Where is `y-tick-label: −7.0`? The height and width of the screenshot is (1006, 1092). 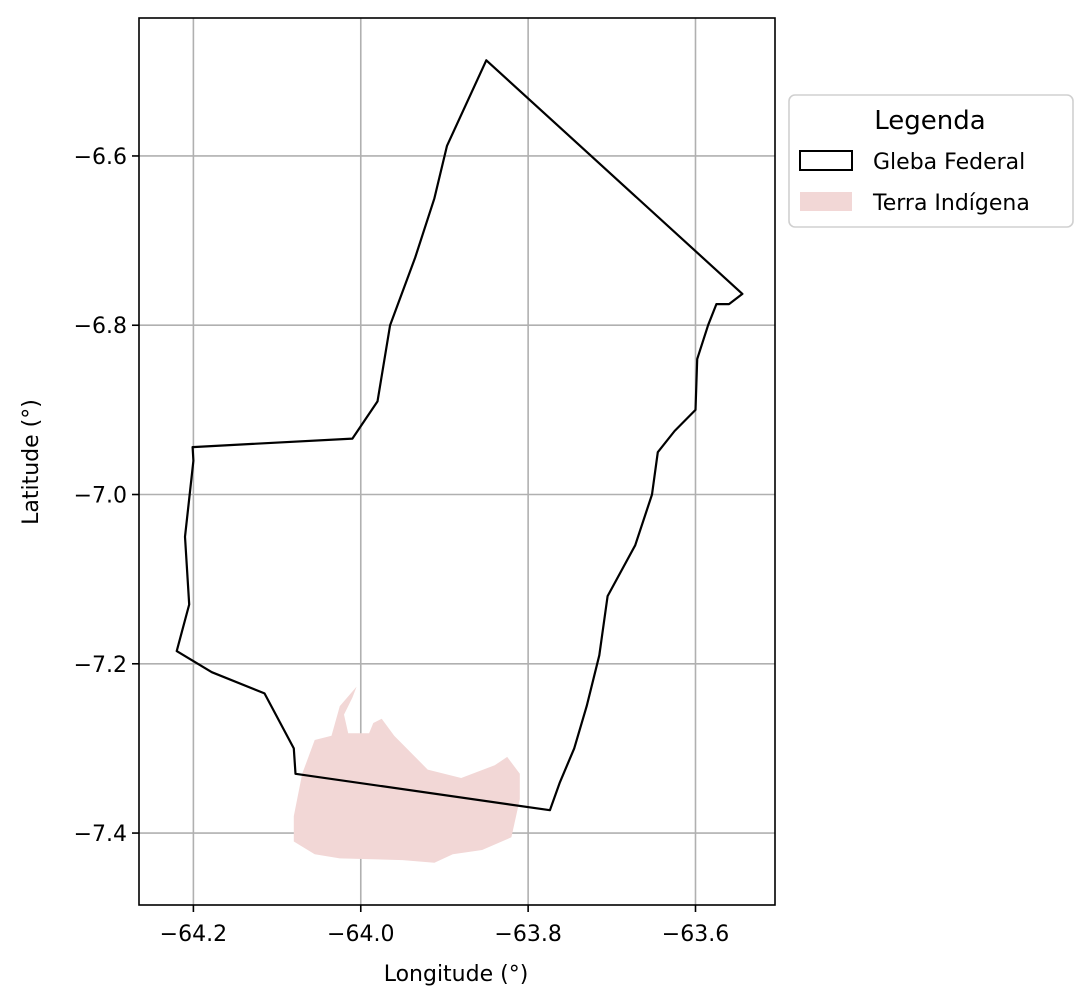
y-tick-label: −7.0 is located at coordinates (100, 496).